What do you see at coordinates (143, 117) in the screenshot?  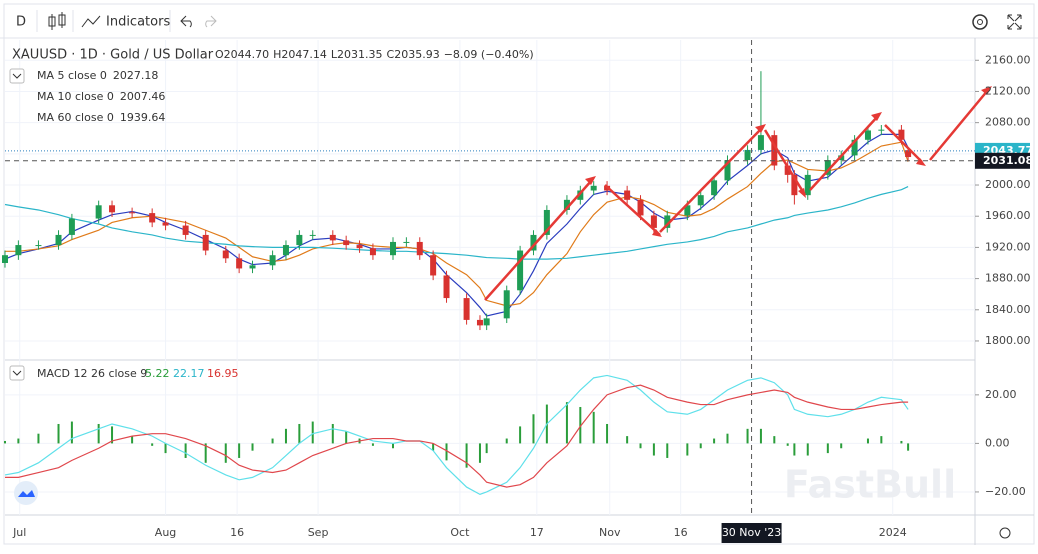 I see `legend-value: 1939.64` at bounding box center [143, 117].